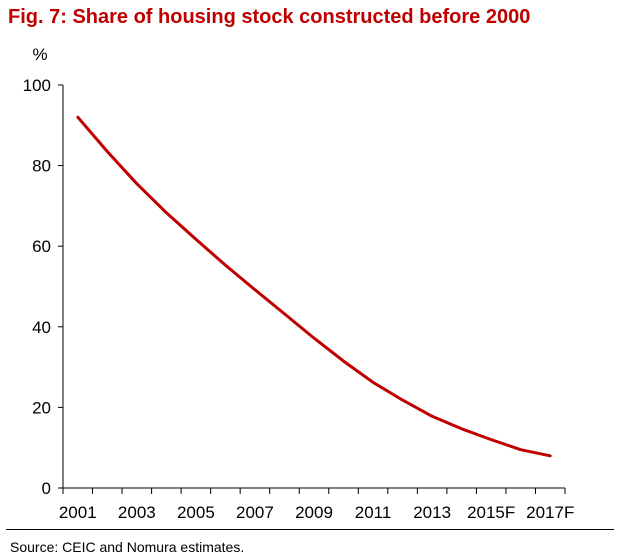  What do you see at coordinates (41, 327) in the screenshot?
I see `y-tick-label: 40` at bounding box center [41, 327].